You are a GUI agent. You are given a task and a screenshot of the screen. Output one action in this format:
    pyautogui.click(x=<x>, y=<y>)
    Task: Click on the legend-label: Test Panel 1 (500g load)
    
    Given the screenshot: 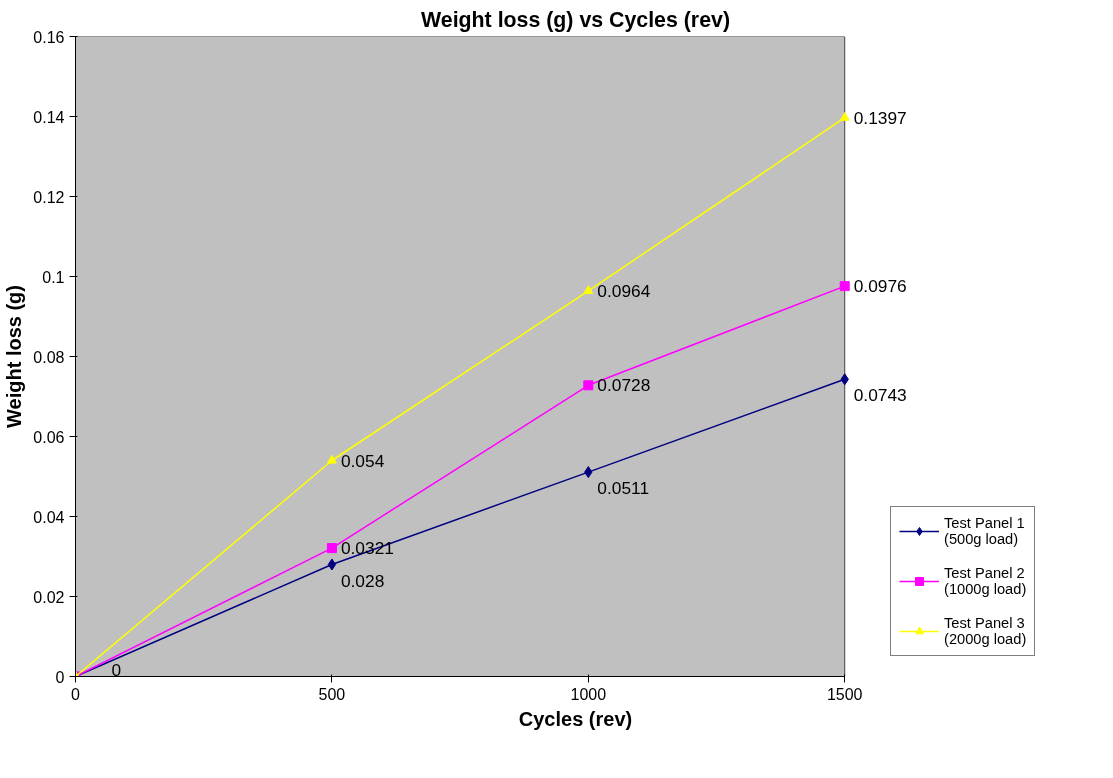 What is the action you would take?
    pyautogui.click(x=984, y=531)
    